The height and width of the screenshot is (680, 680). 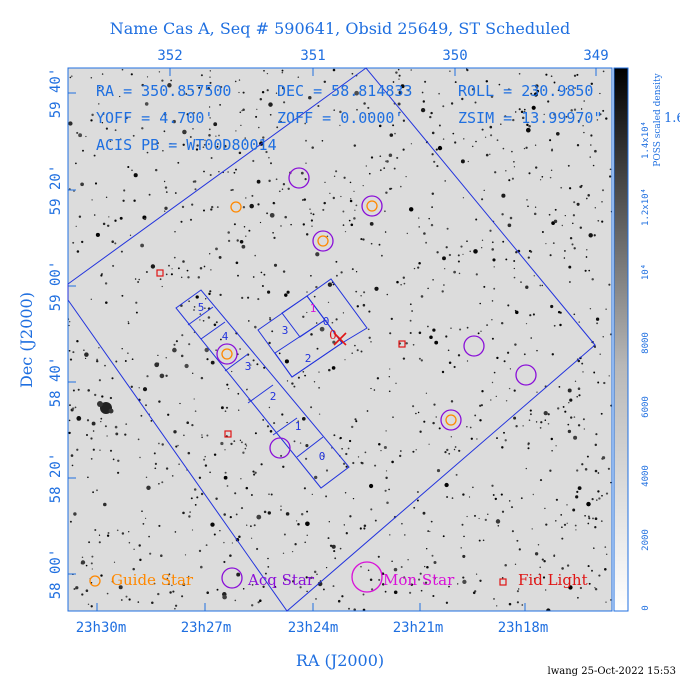 What do you see at coordinates (56, 382) in the screenshot?
I see `left-tick-label: 58 40'` at bounding box center [56, 382].